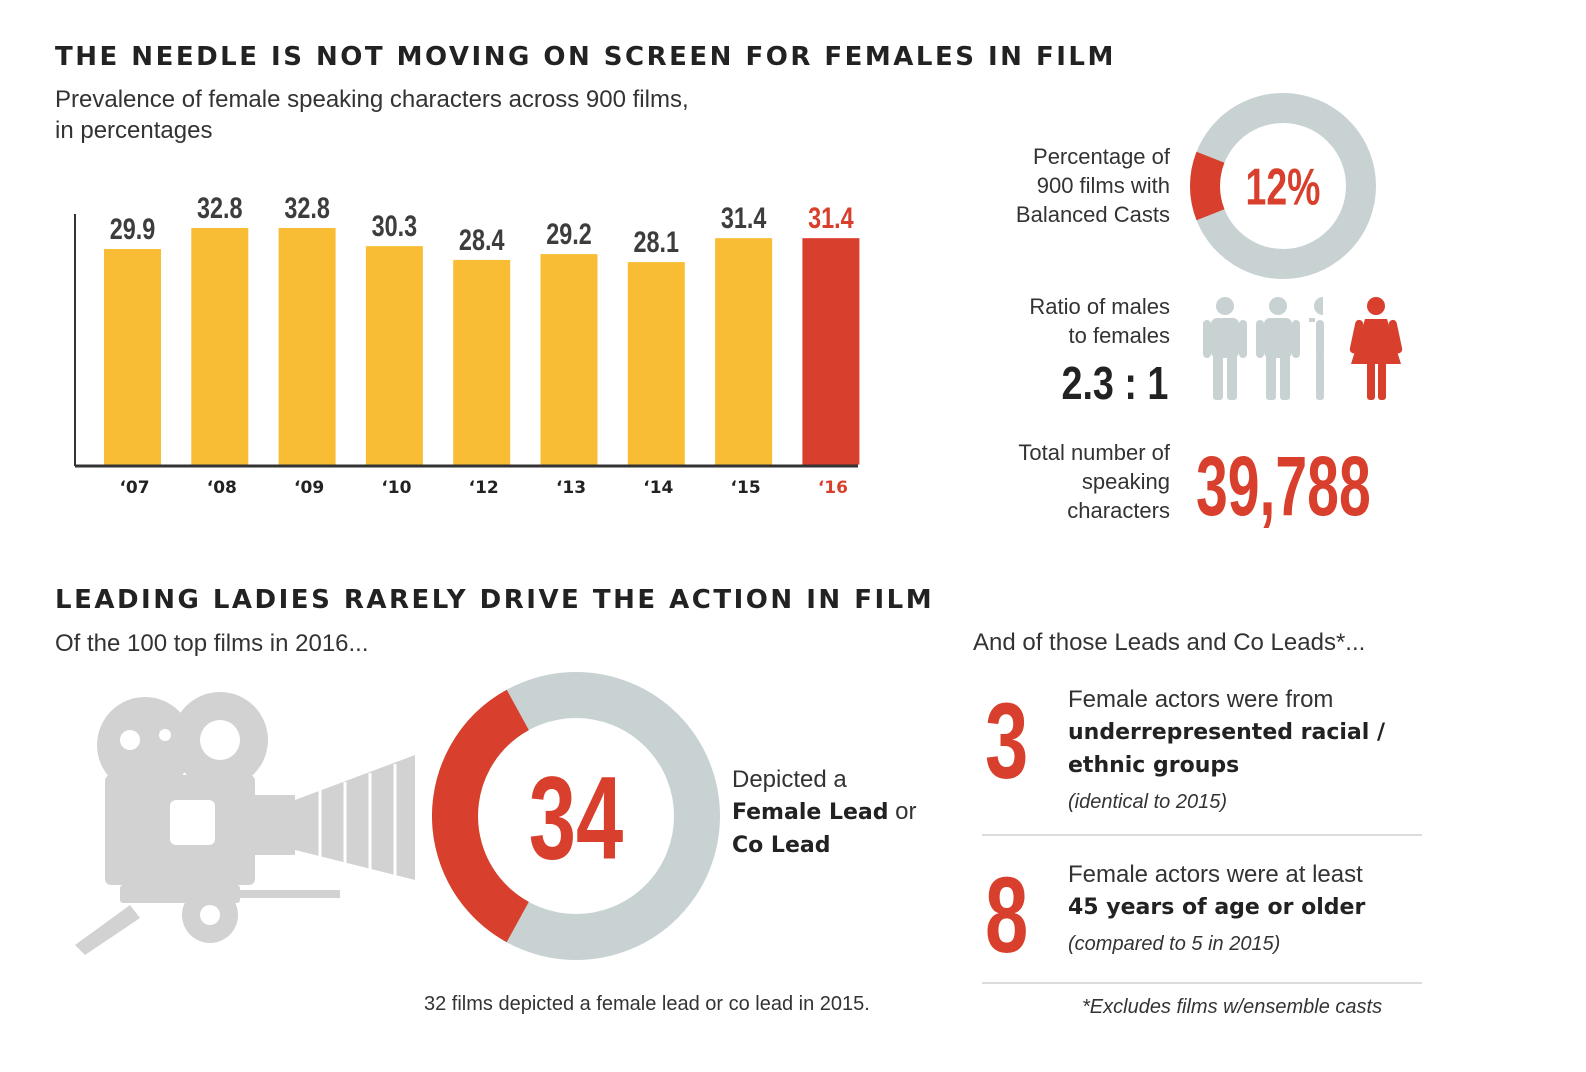 Image resolution: width=1586 pixels, height=1072 pixels. What do you see at coordinates (1283, 486) in the screenshot?
I see `total-value: 39,788` at bounding box center [1283, 486].